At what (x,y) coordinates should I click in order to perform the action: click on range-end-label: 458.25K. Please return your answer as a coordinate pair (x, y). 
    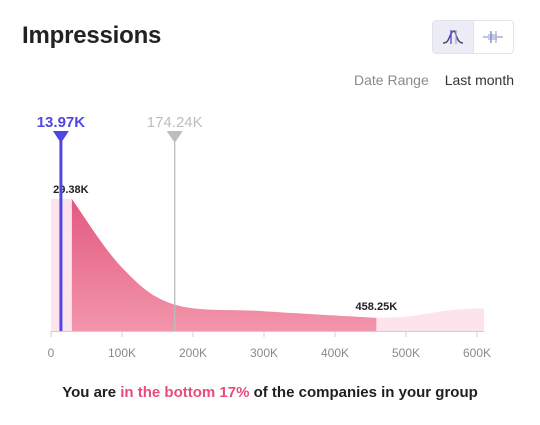
    Looking at the image, I should click on (377, 307).